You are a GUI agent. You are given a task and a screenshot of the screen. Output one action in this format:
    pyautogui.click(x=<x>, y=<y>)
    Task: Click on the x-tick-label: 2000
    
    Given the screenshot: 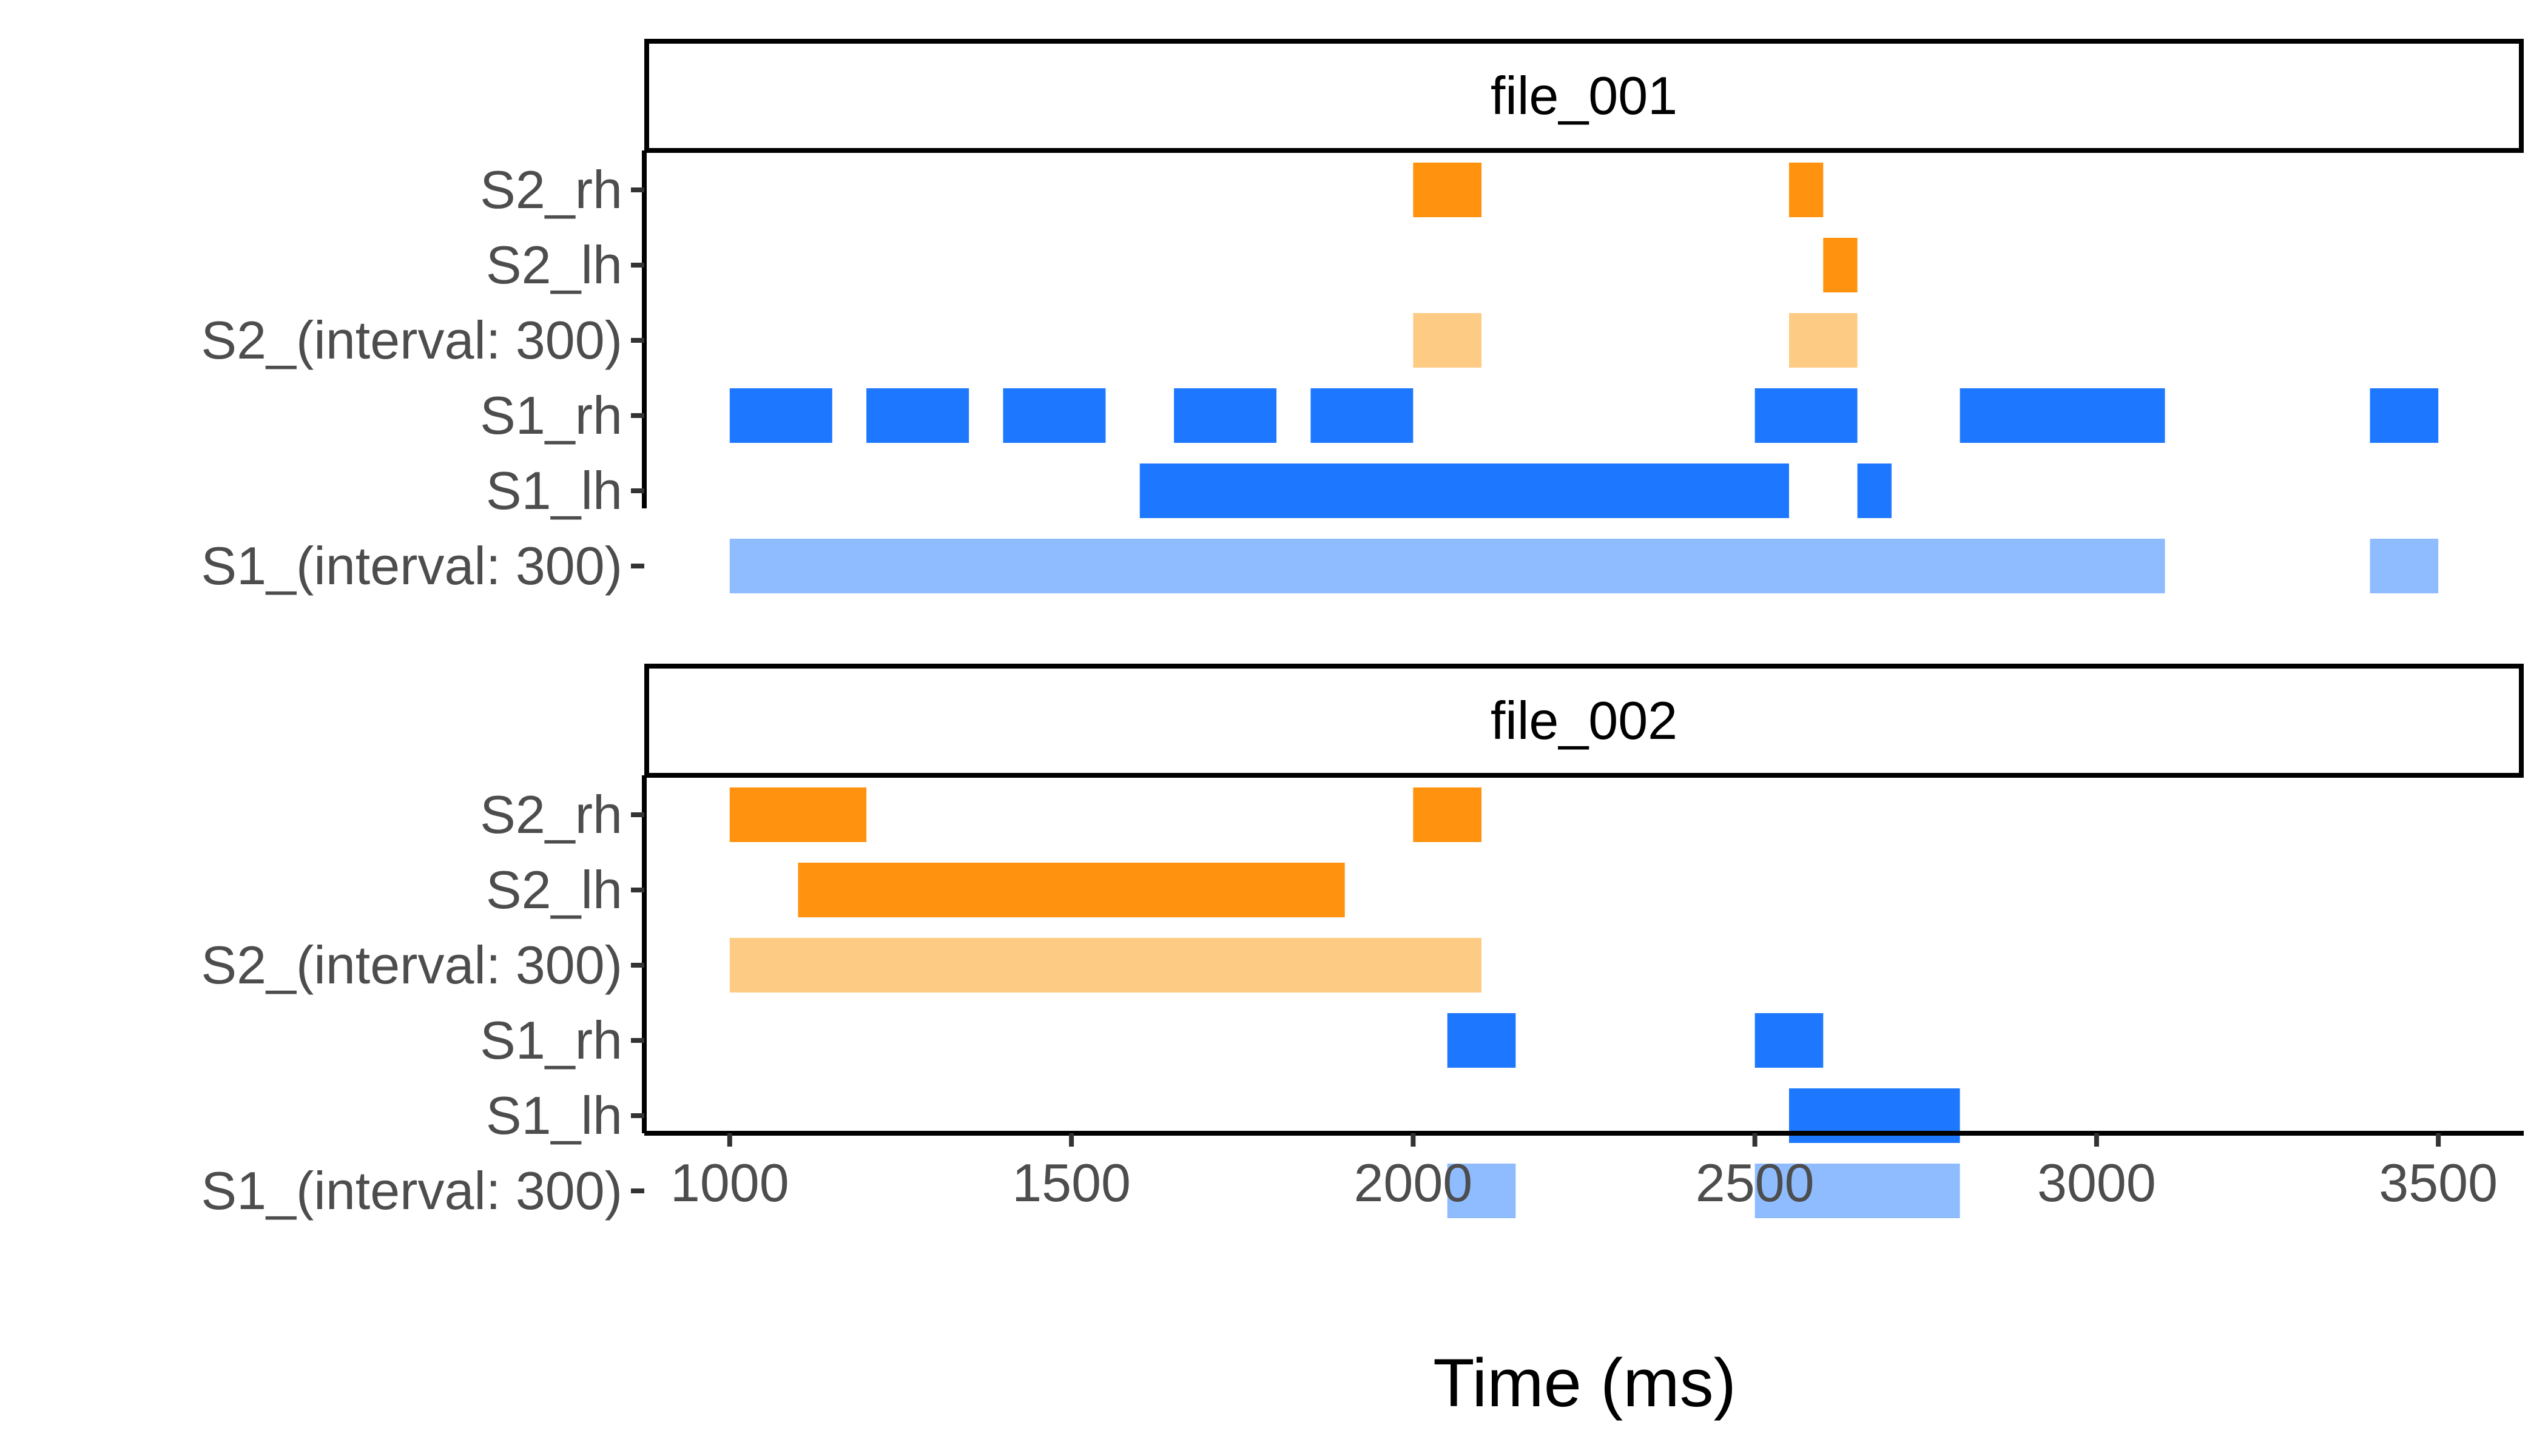 What is the action you would take?
    pyautogui.click(x=1412, y=1183)
    